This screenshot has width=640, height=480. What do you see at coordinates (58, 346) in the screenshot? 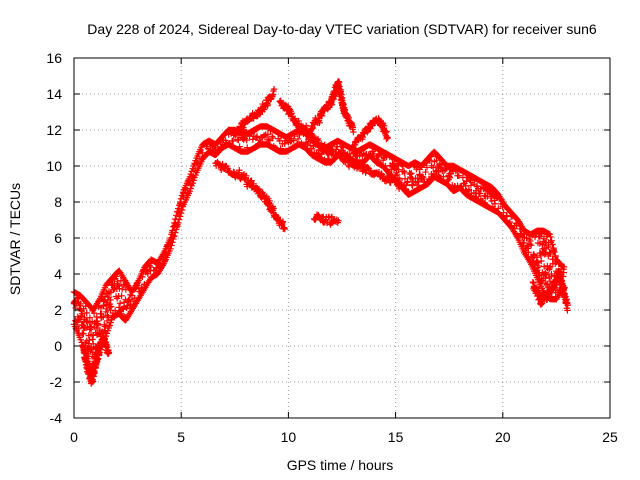
I see `y-tick-label: 0` at bounding box center [58, 346].